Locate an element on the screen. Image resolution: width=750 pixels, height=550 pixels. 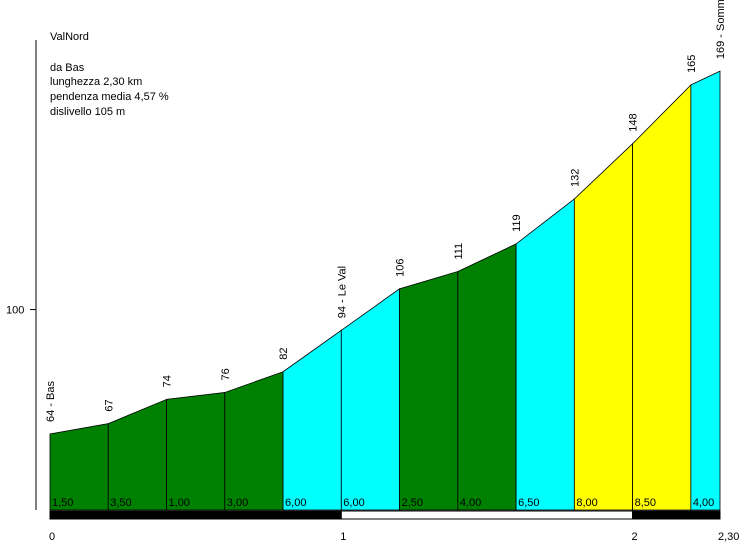
x-tick-label: 0 is located at coordinates (52, 537).